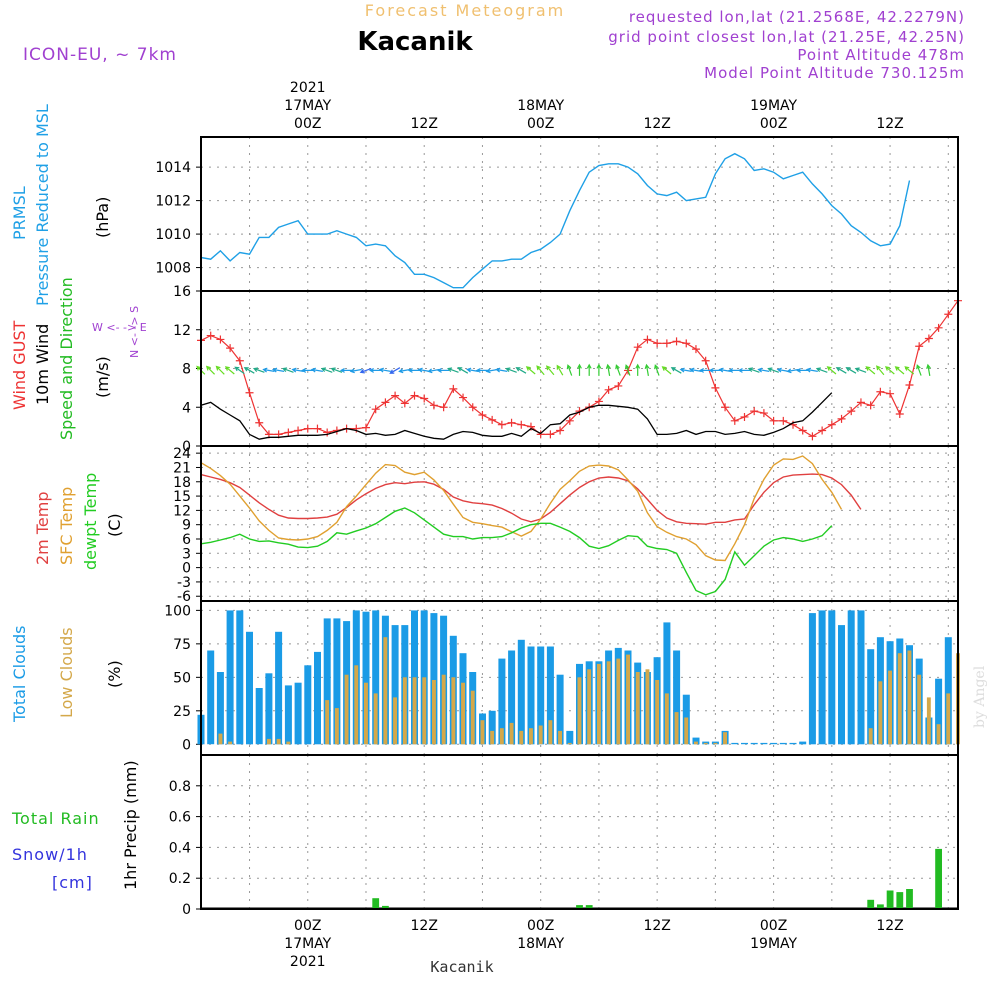 This screenshot has width=1000, height=1000. Describe the element at coordinates (881, 55) in the screenshot. I see `point-altitude: Point Altitude 478m` at that location.